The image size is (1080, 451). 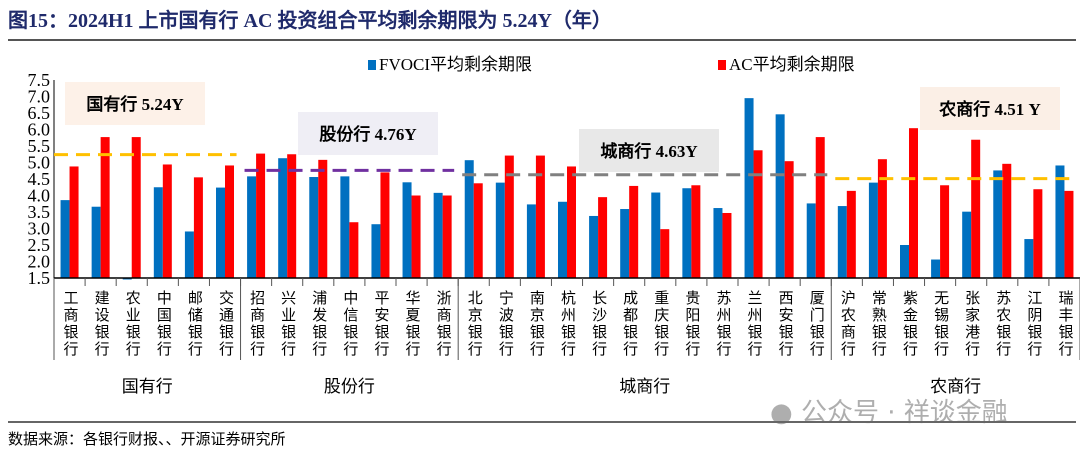 What do you see at coordinates (691, 324) in the screenshot?
I see `category-label: 贵阳银行` at bounding box center [691, 324].